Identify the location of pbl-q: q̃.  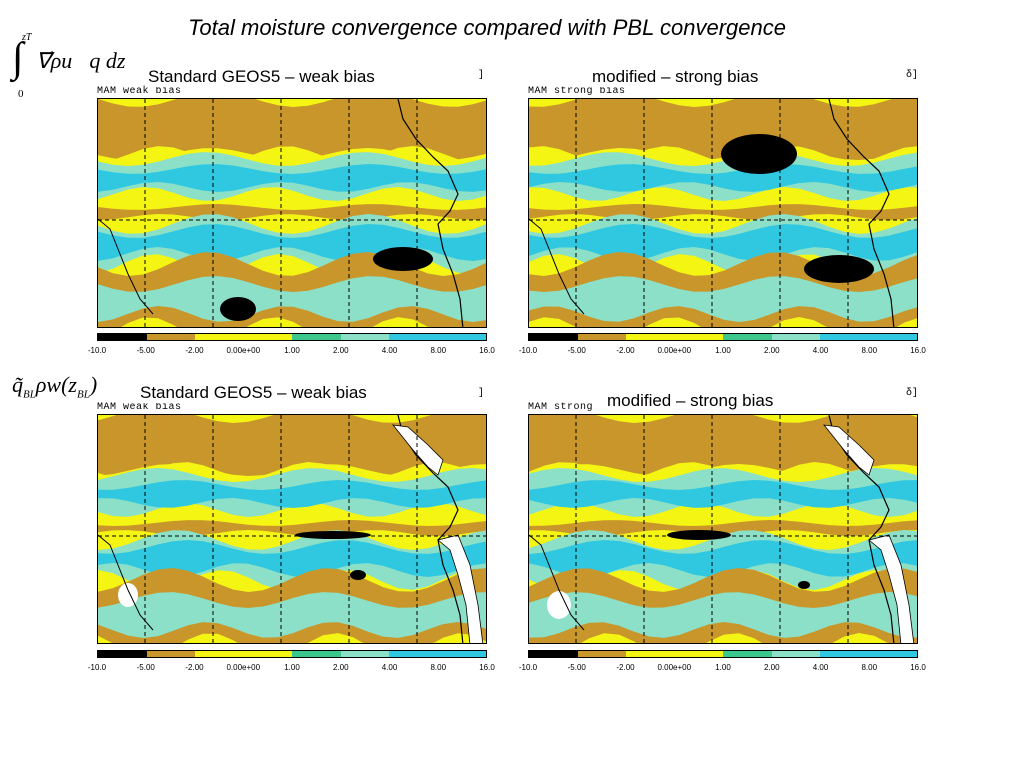
(17, 384).